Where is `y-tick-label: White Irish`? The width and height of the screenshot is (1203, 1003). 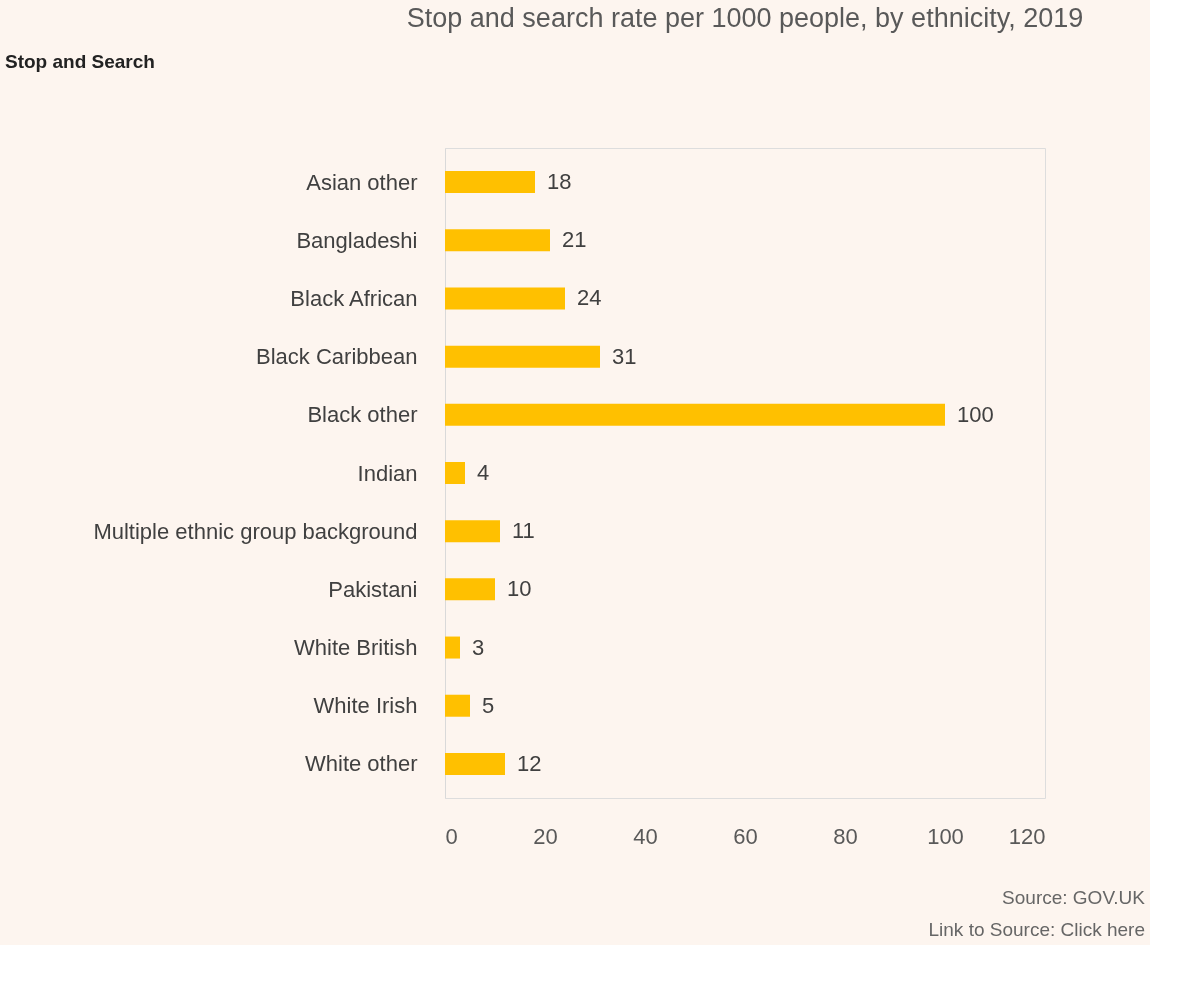
y-tick-label: White Irish is located at coordinates (365, 706).